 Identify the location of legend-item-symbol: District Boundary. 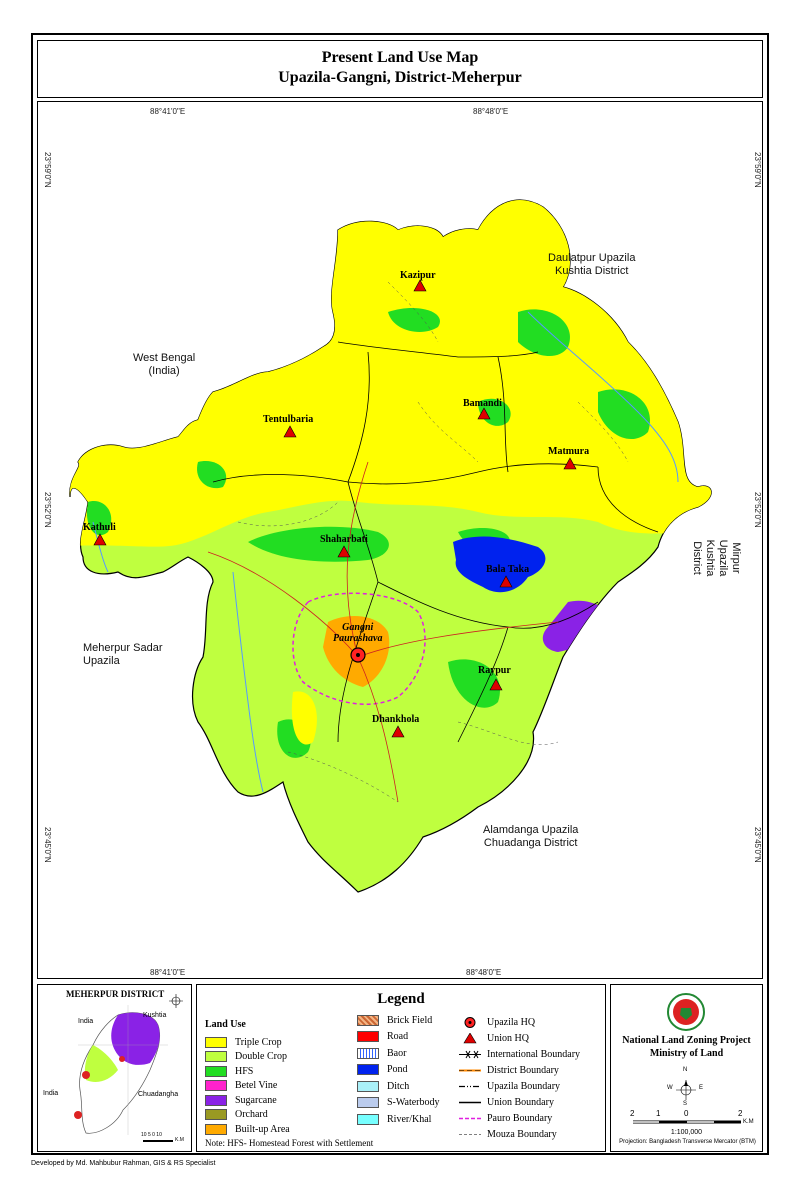
(509, 1070).